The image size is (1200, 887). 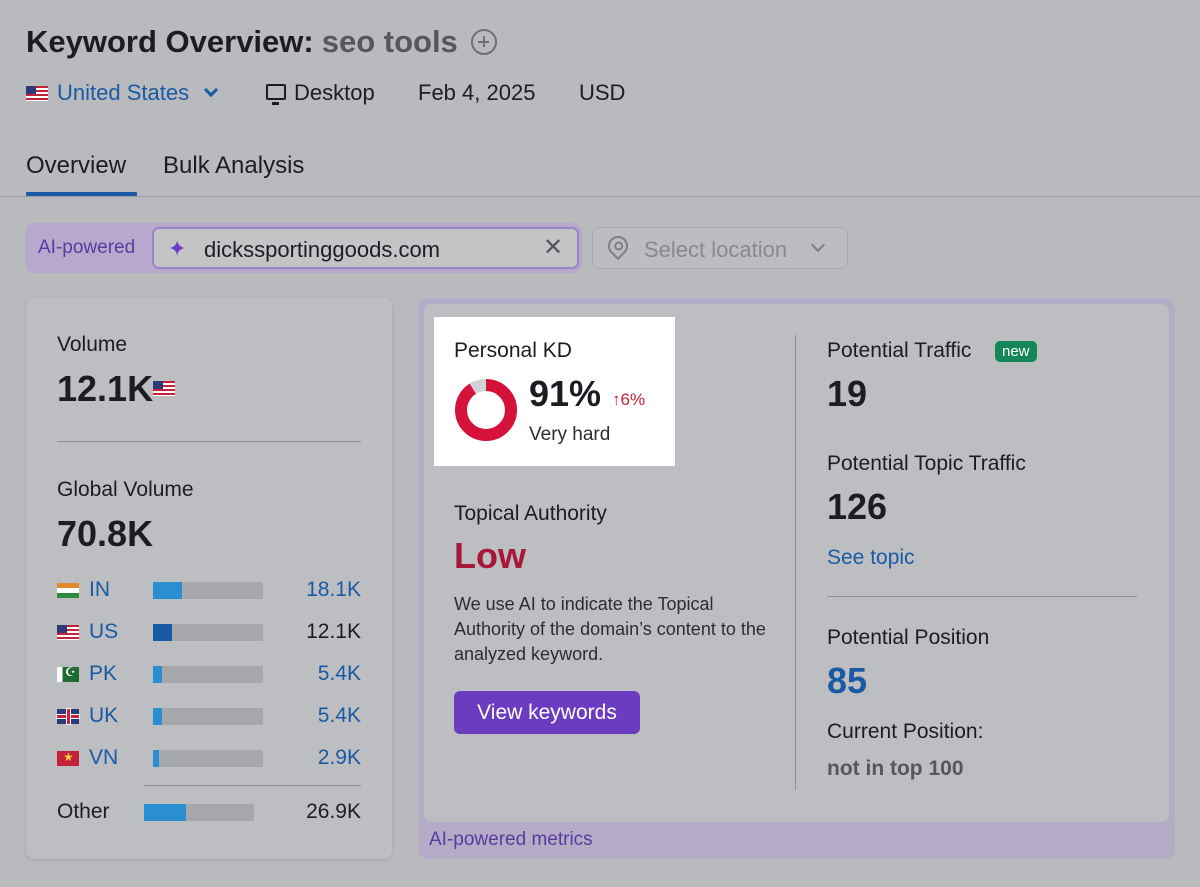 I want to click on country-code: IN, so click(x=99, y=589).